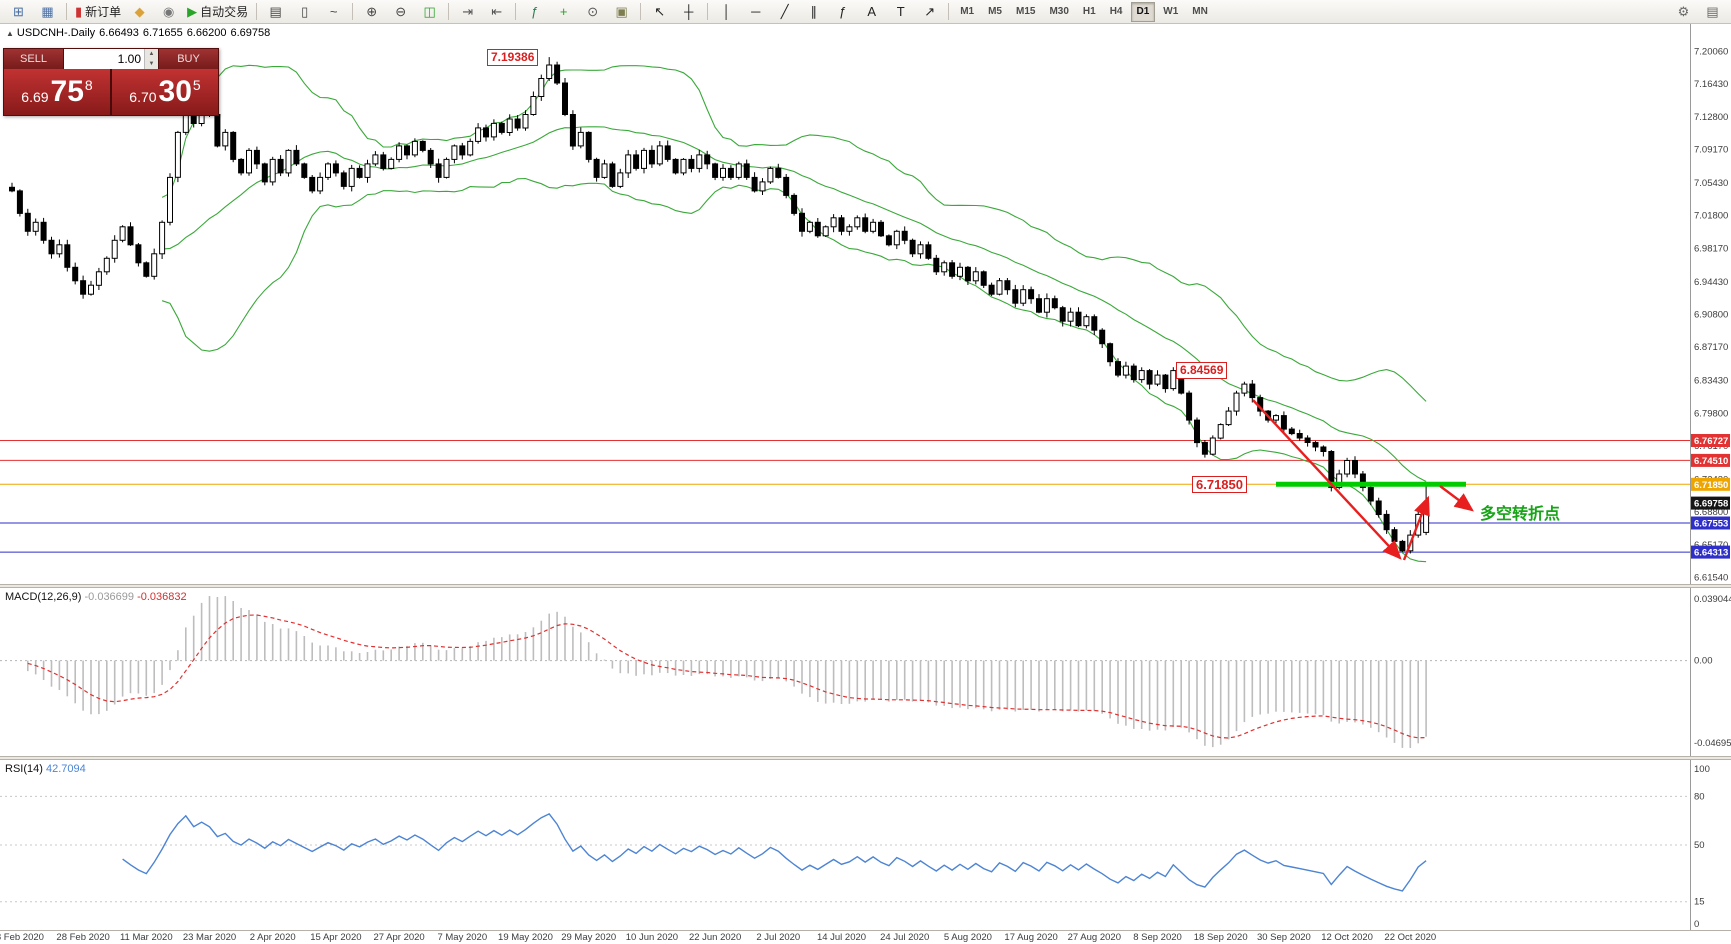  What do you see at coordinates (1699, 796) in the screenshot?
I see `svg-text: 80` at bounding box center [1699, 796].